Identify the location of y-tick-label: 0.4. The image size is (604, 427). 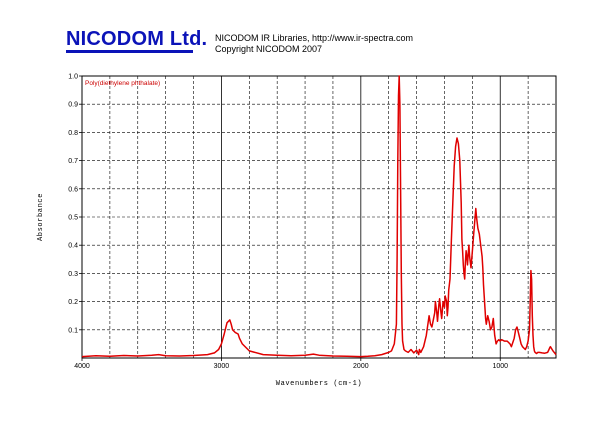
(73, 246).